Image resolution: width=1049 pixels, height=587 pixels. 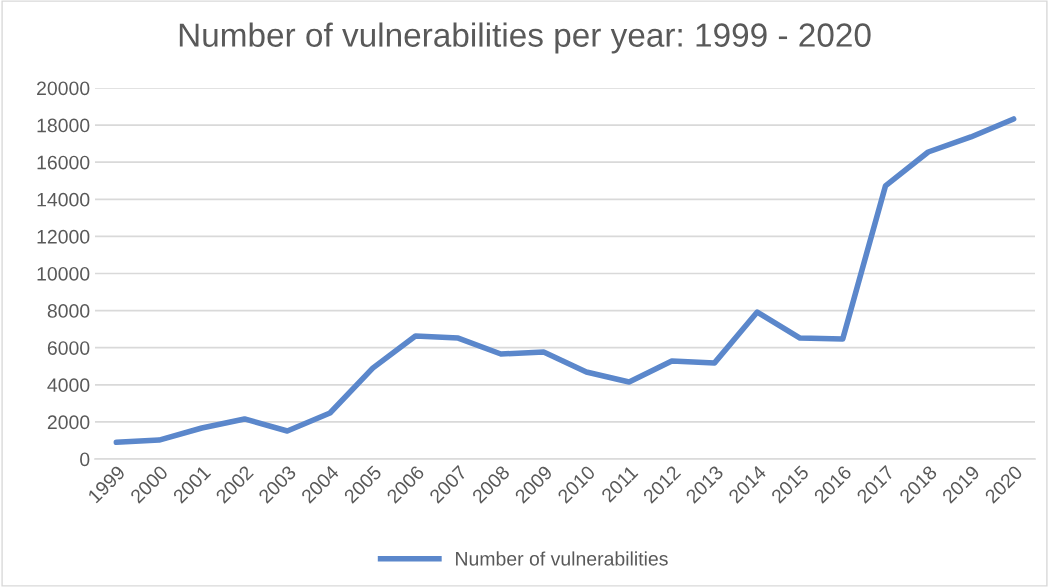 I want to click on y-tick-label: 6000, so click(x=68, y=348).